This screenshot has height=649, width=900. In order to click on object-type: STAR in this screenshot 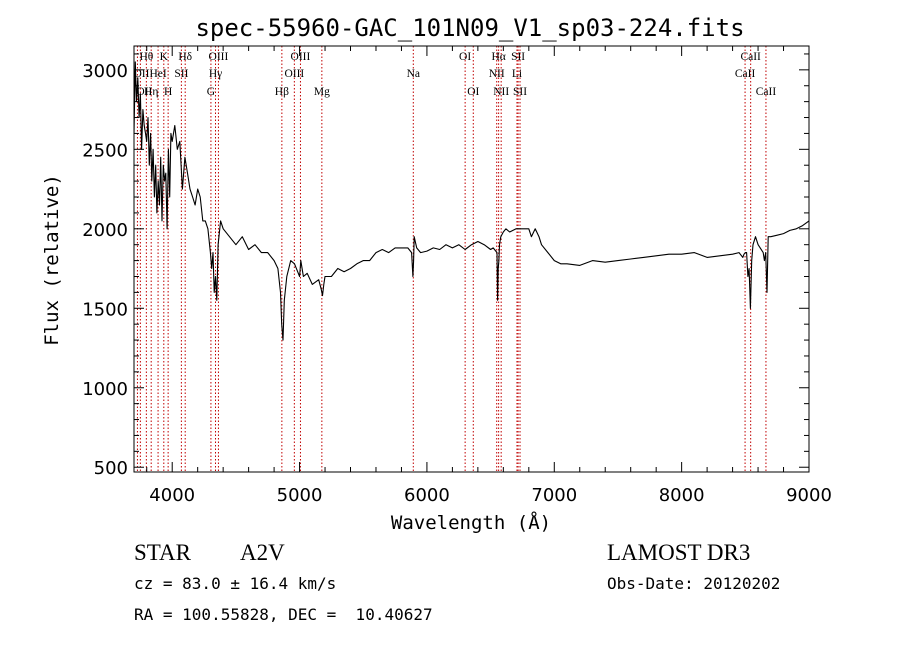, I will do `click(163, 552)`.